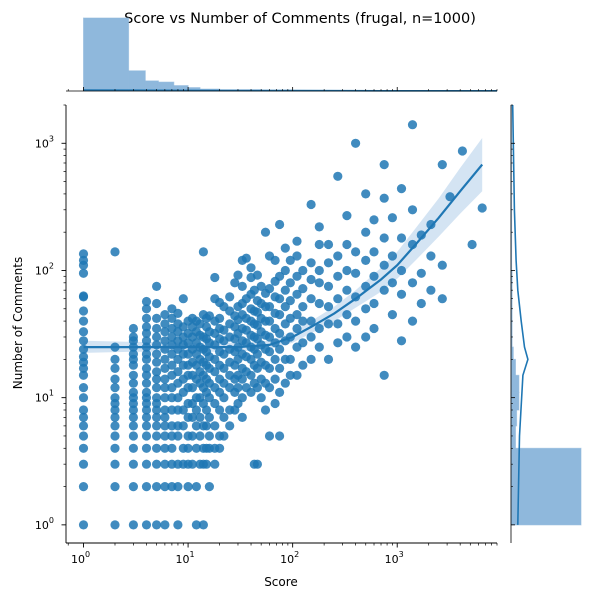 This screenshot has height=600, width=600. I want to click on x-tick-label: 100, so click(80, 558).